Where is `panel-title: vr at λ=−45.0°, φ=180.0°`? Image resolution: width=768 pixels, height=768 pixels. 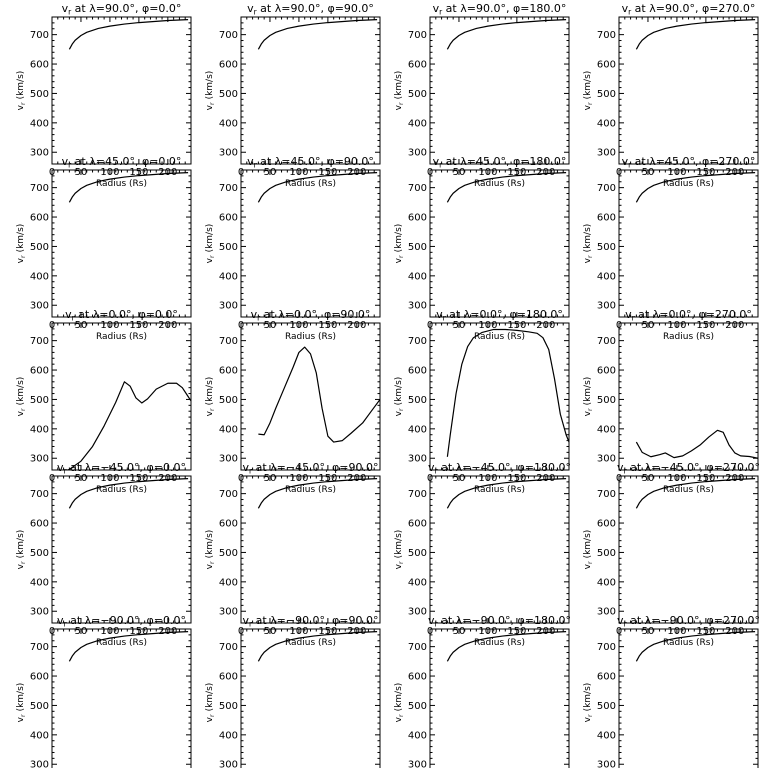
panel-title: vr at λ=−45.0°, φ=180.0° is located at coordinates (499, 468).